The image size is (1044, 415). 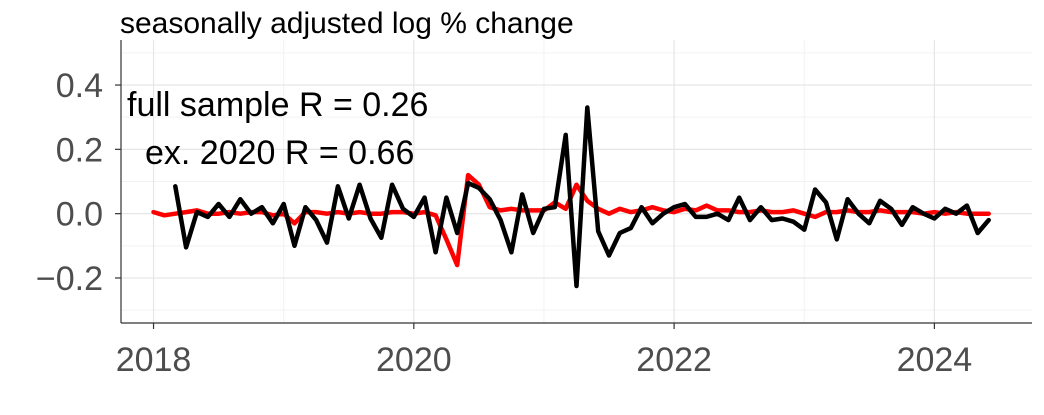 What do you see at coordinates (277, 105) in the screenshot?
I see `annotation-full-sample: full sample R = 0.26` at bounding box center [277, 105].